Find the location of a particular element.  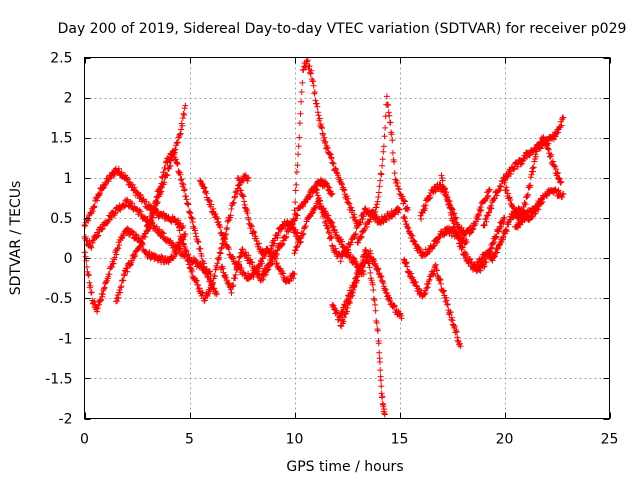

y-axis-title: SDTVAR / TECUs is located at coordinates (16, 238).